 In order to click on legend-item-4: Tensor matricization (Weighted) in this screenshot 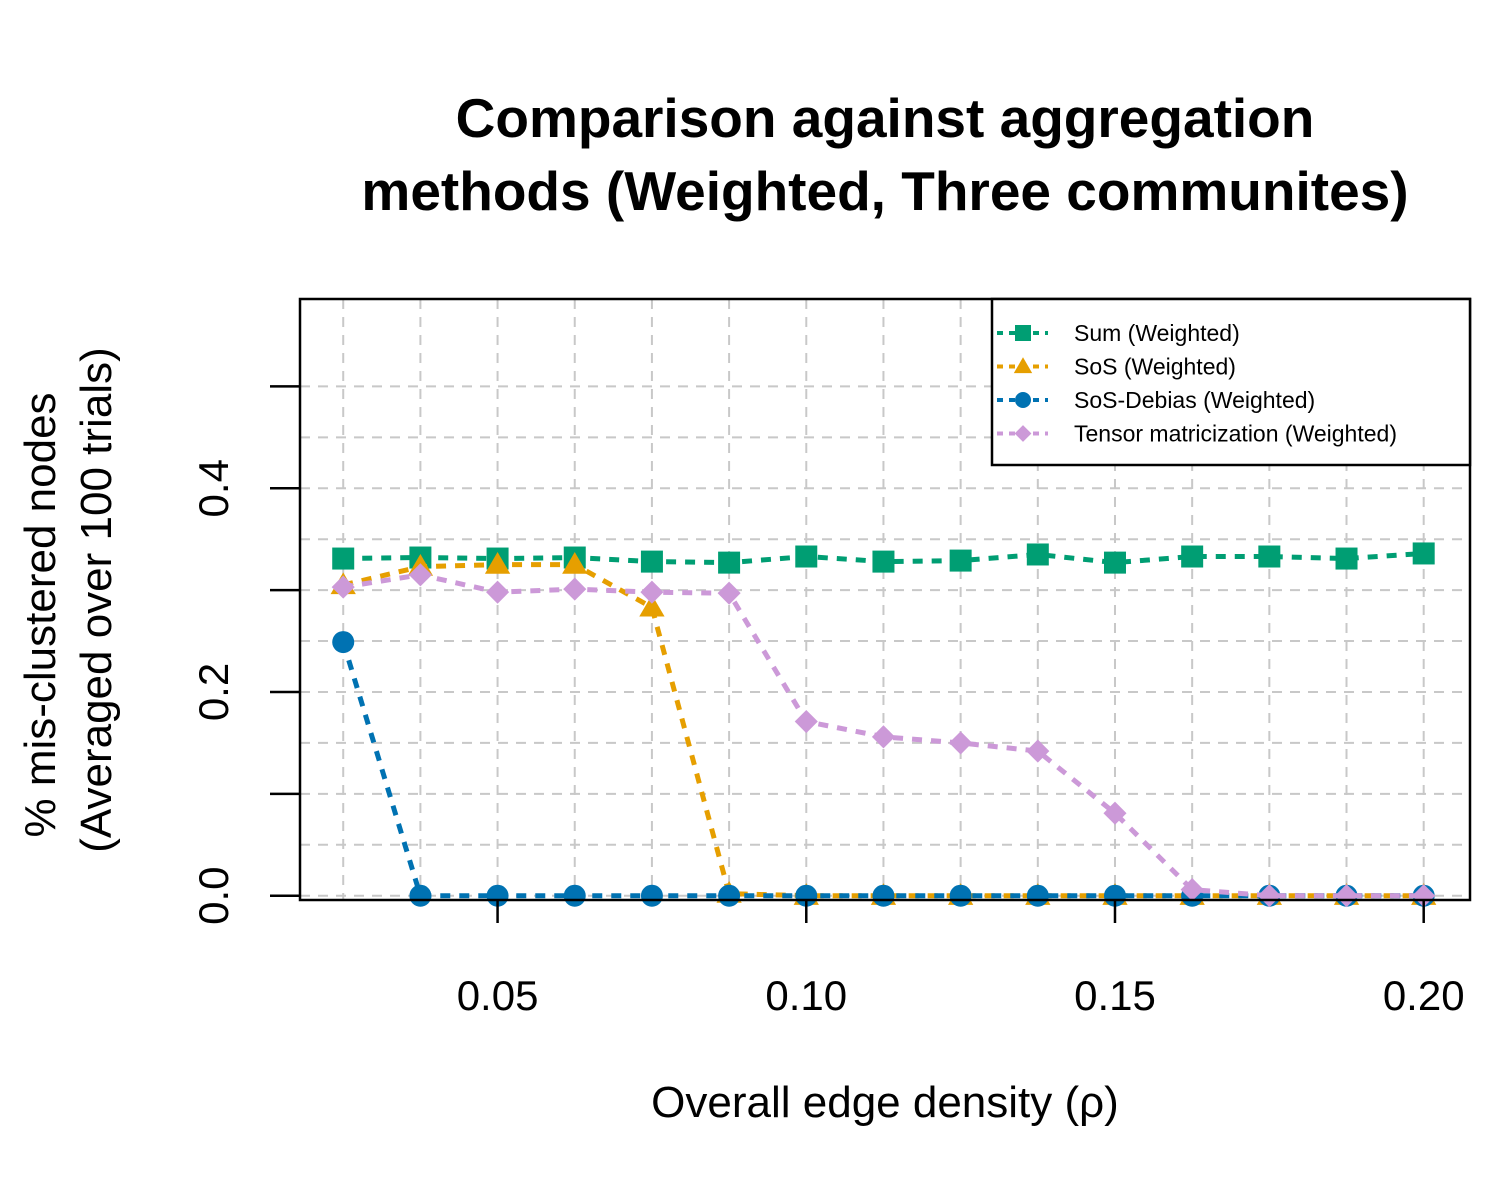, I will do `click(1197, 434)`.